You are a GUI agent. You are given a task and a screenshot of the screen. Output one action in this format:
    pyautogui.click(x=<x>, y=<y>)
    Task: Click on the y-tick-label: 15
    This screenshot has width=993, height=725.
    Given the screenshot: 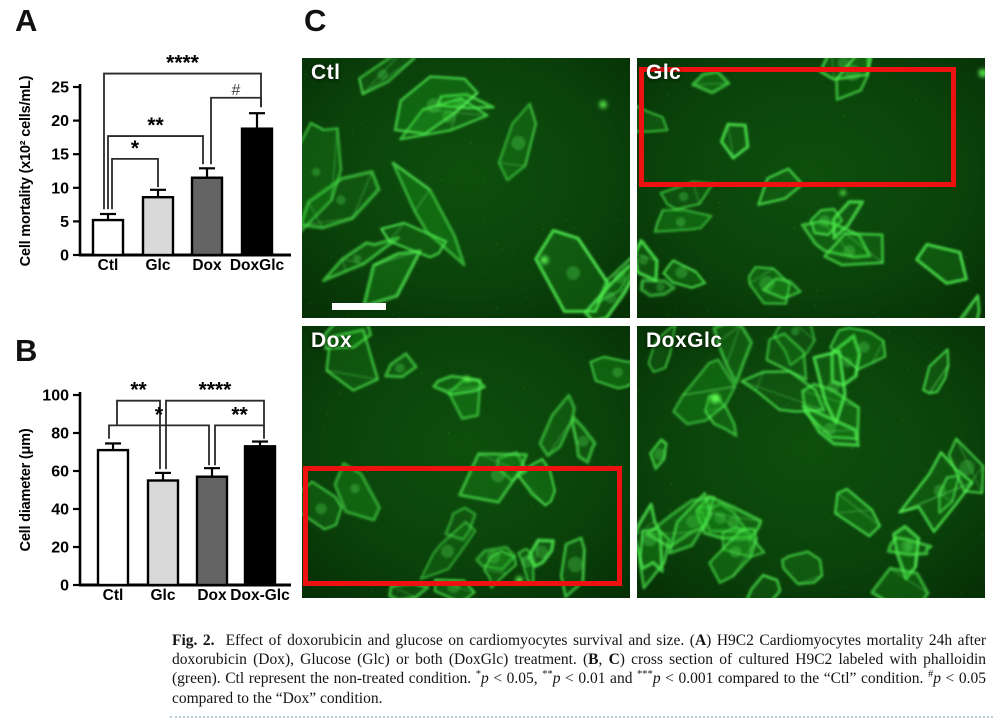 What is the action you would take?
    pyautogui.click(x=60, y=155)
    